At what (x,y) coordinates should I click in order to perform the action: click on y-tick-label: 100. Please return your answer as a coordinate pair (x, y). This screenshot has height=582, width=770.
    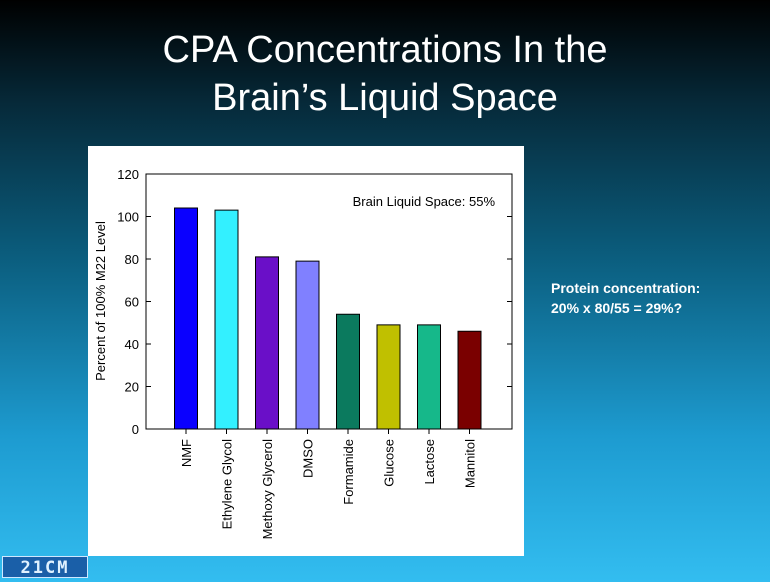
    Looking at the image, I should click on (128, 217).